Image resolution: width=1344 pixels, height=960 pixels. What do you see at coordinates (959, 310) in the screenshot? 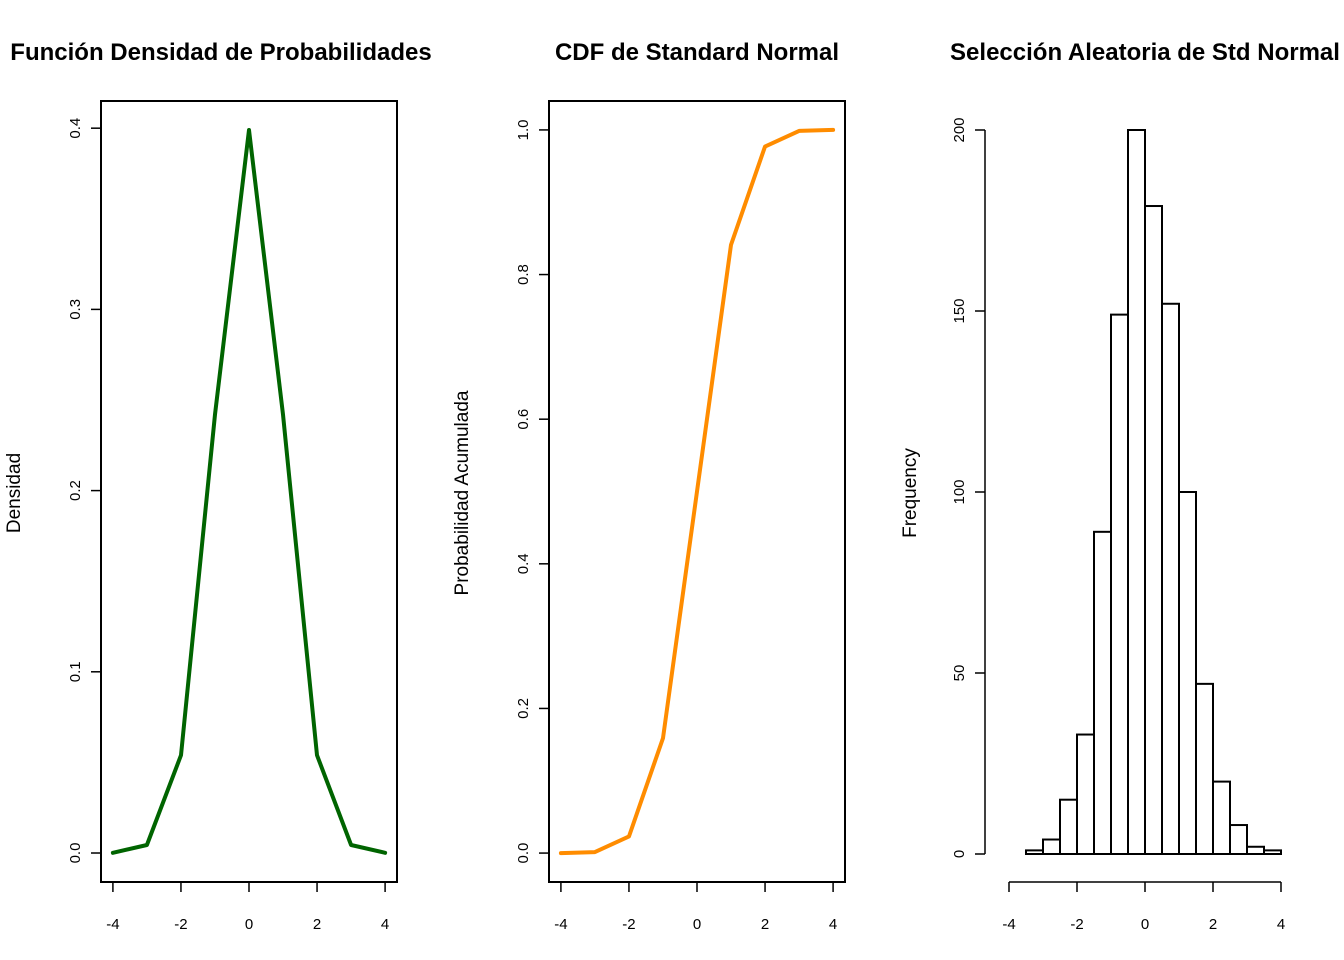
I see `y-tick-label: 150` at bounding box center [959, 310].